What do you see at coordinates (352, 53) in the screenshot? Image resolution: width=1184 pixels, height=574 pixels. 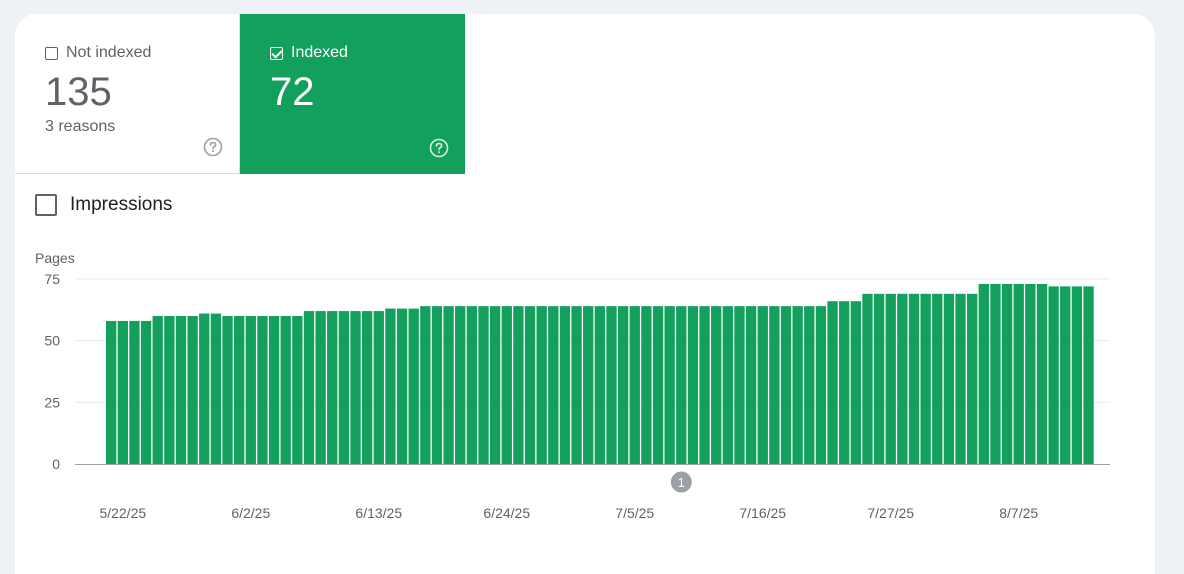 I see `indexed-header: Indexed` at bounding box center [352, 53].